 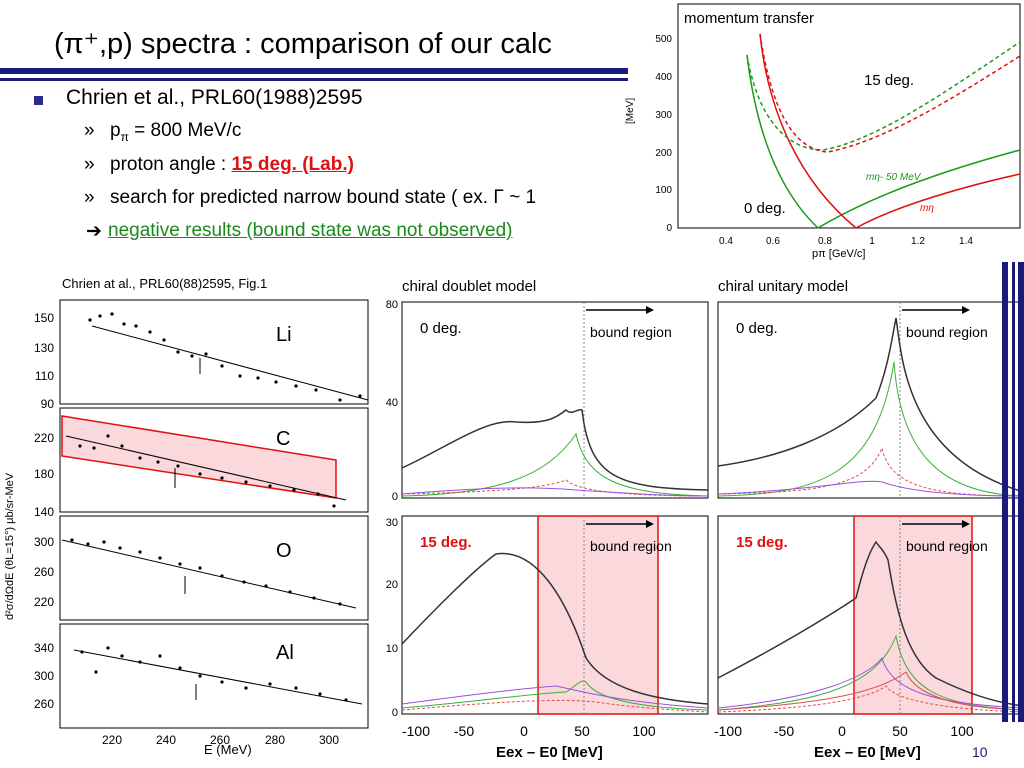 I want to click on svg-text: 500, so click(x=663, y=39).